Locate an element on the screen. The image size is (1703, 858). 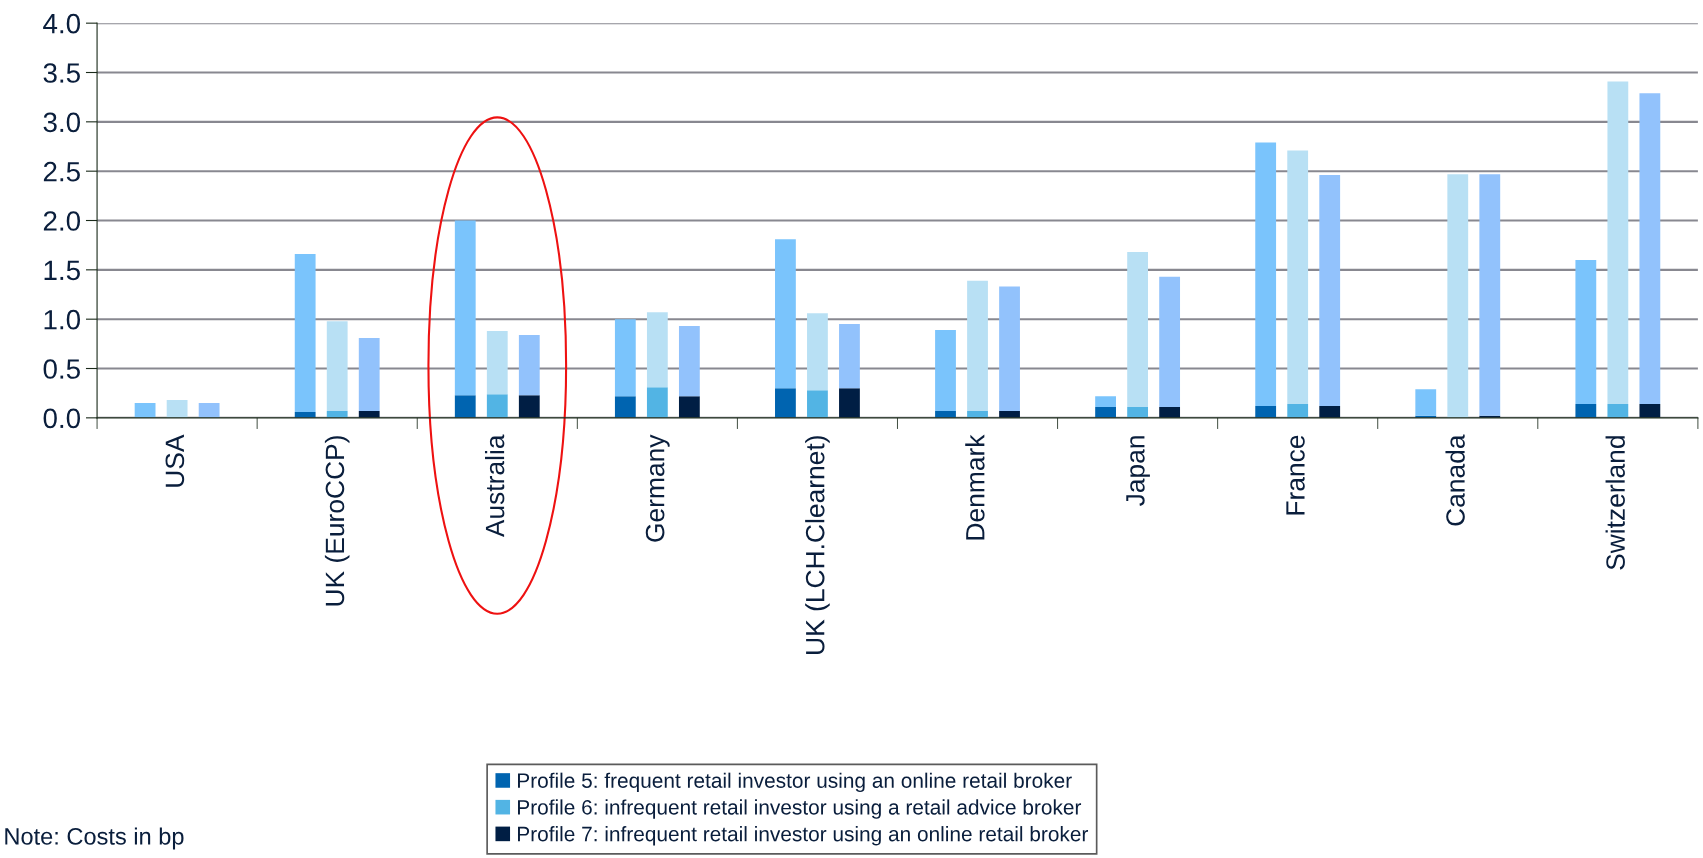
text: Note: Costs in bp is located at coordinates (94, 838).